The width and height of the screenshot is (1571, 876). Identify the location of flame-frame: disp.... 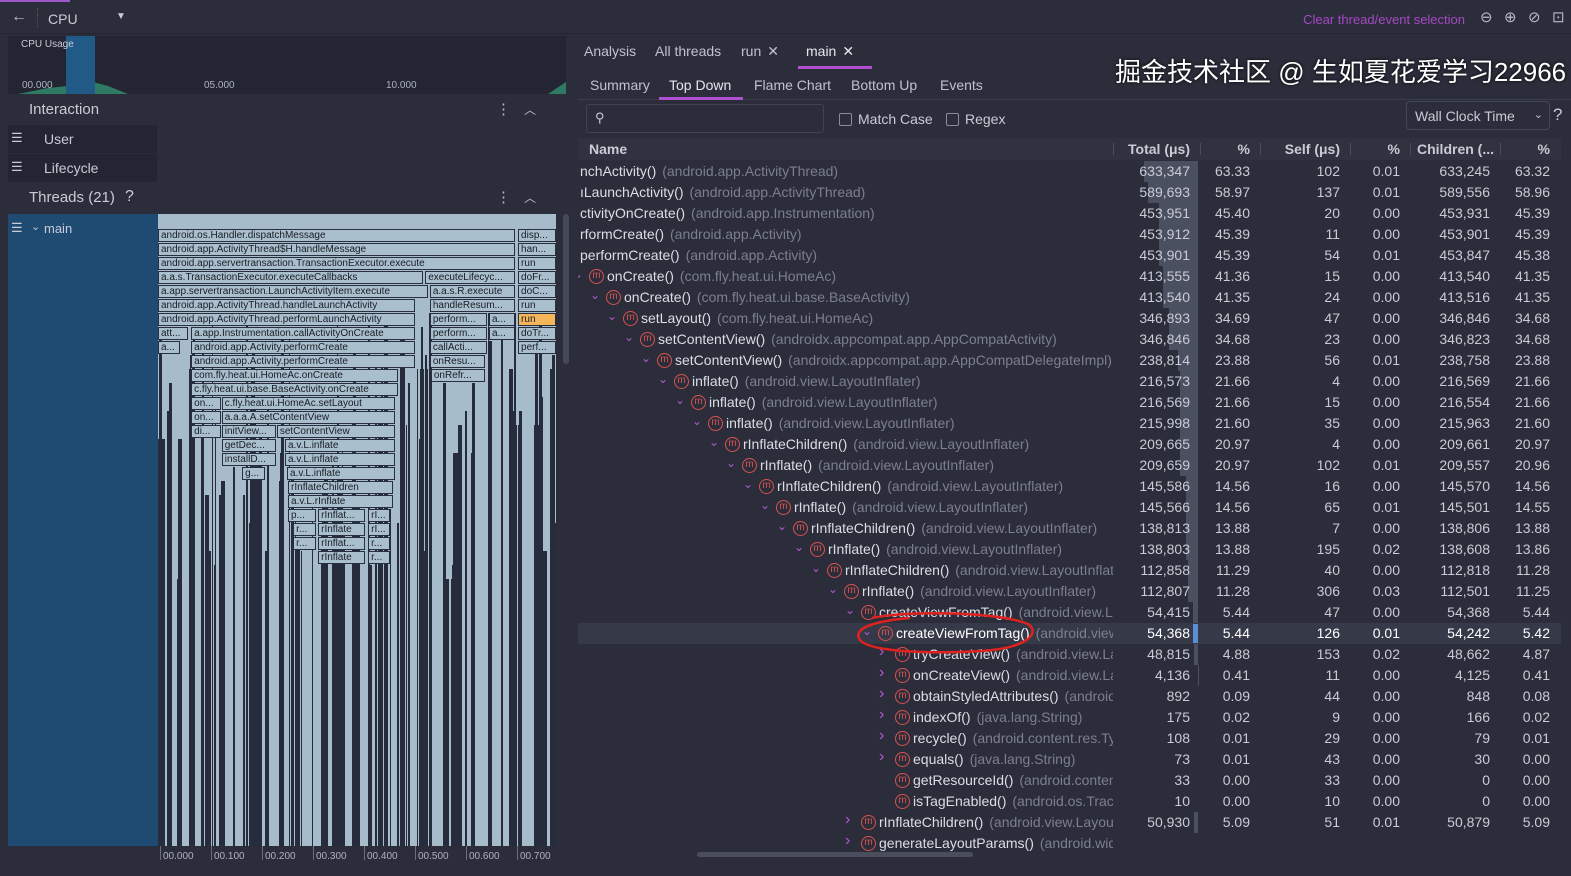
(537, 235).